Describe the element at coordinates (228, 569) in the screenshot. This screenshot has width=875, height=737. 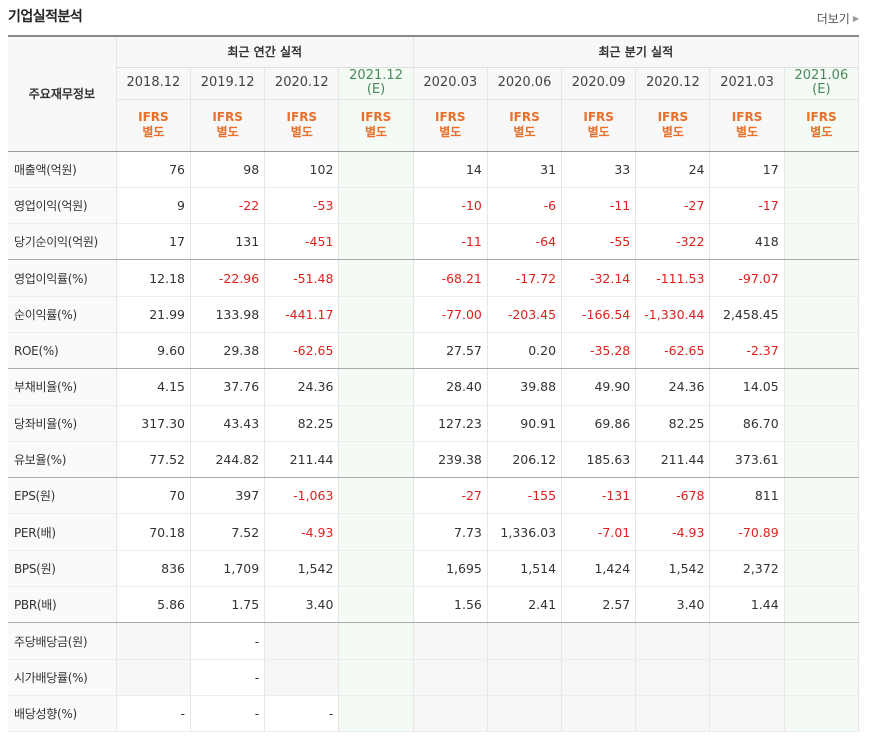
I see `table-cell: 1,709` at that location.